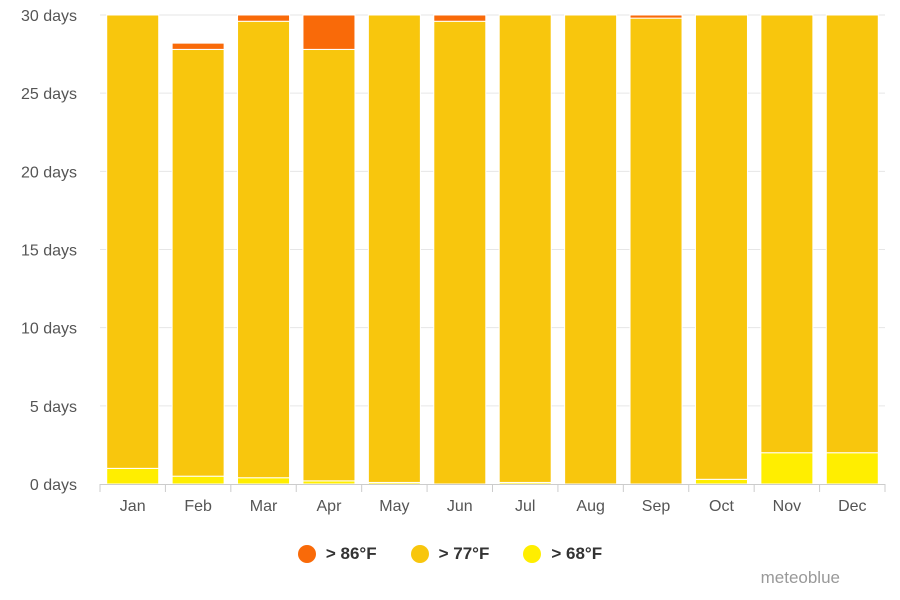  I want to click on x-tick-label: Apr, so click(330, 506).